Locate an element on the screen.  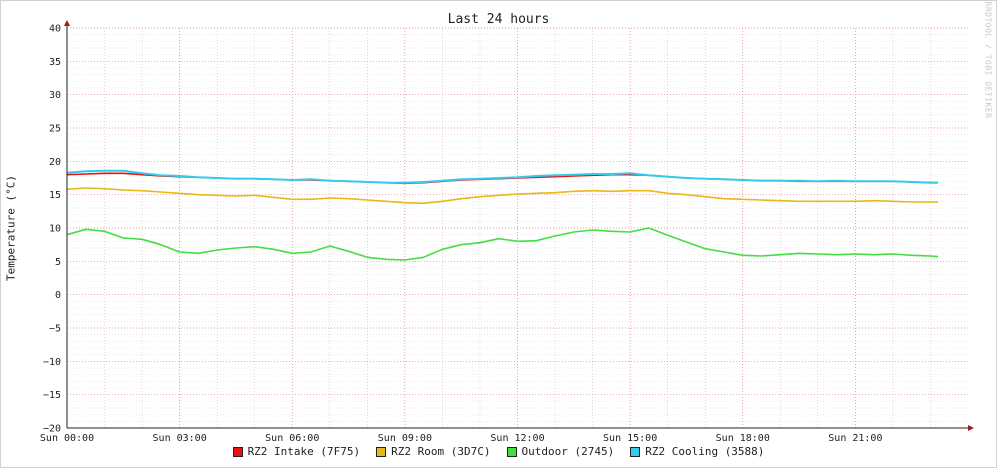
x-tick-label: Sun 18:00 is located at coordinates (743, 438).